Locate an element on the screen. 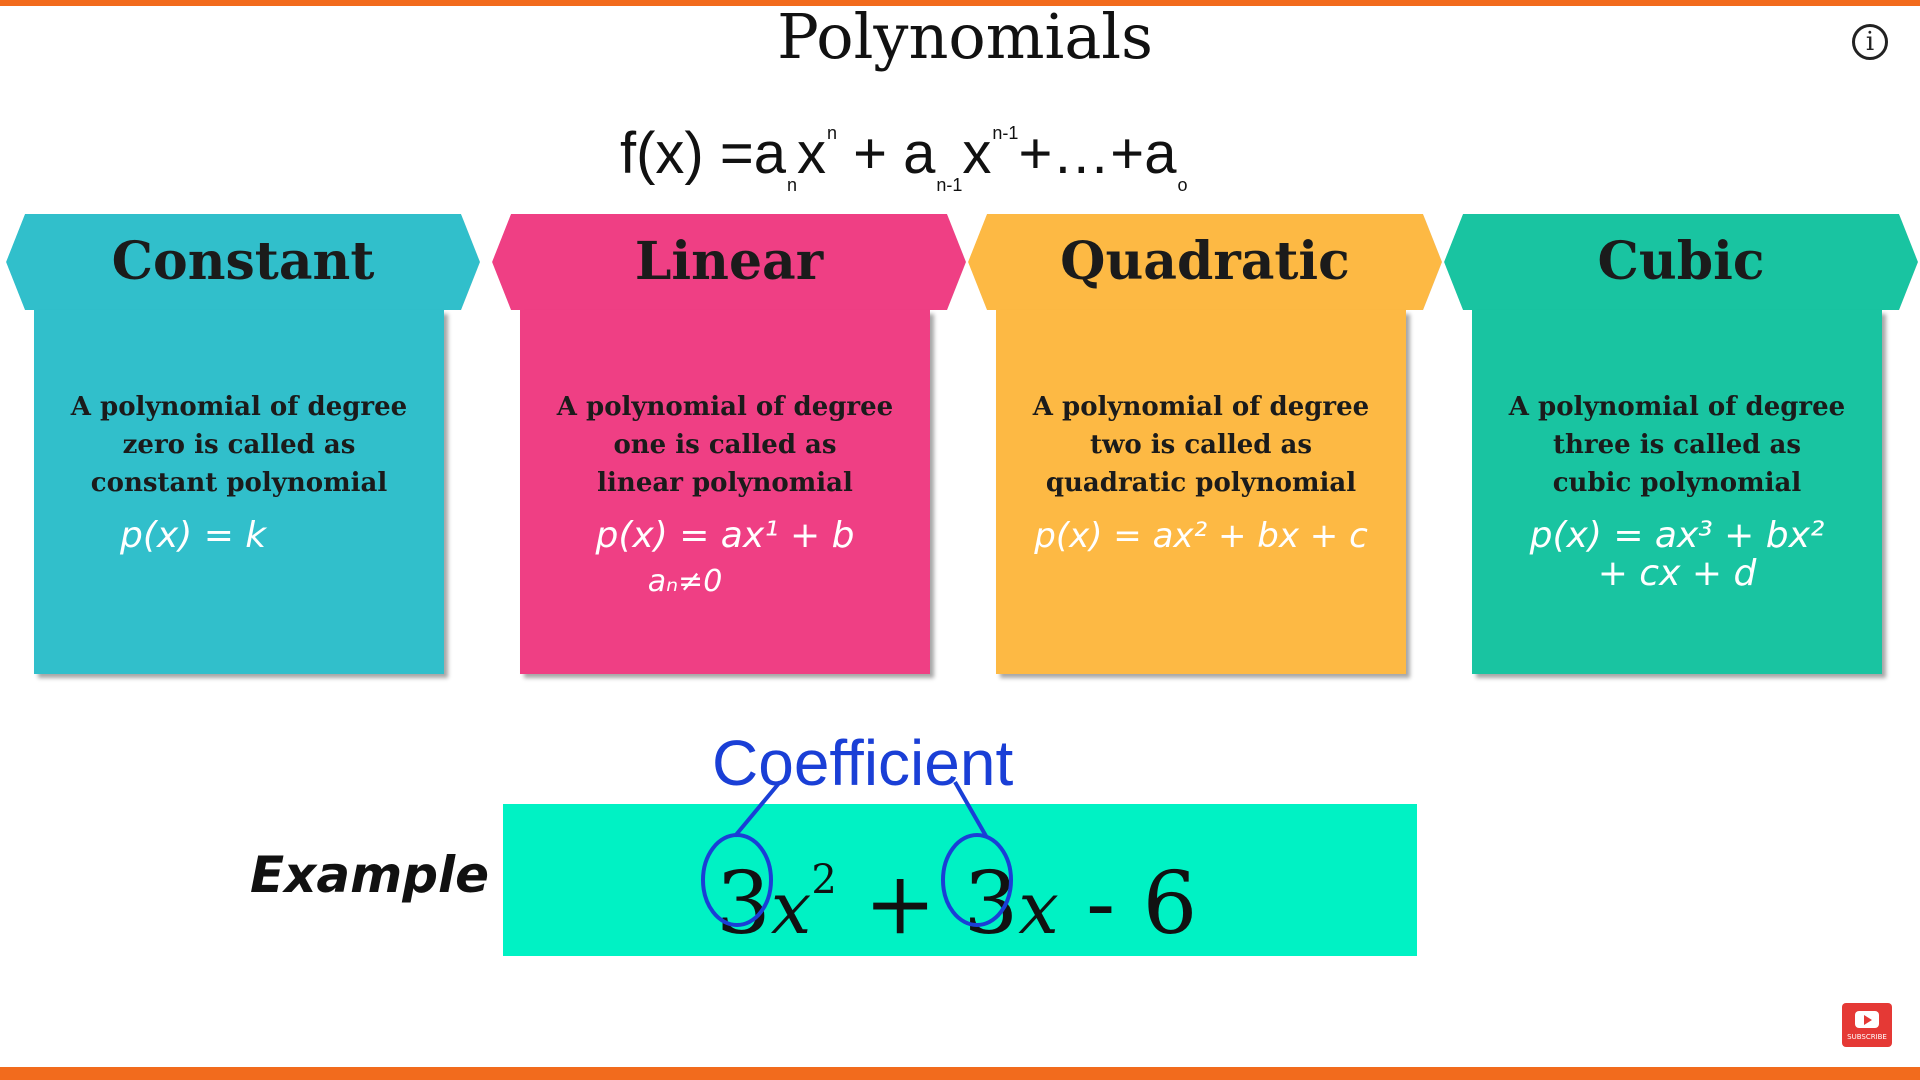 The width and height of the screenshot is (1920, 1080). formula-term2-exp: n-1 is located at coordinates (1005, 133).